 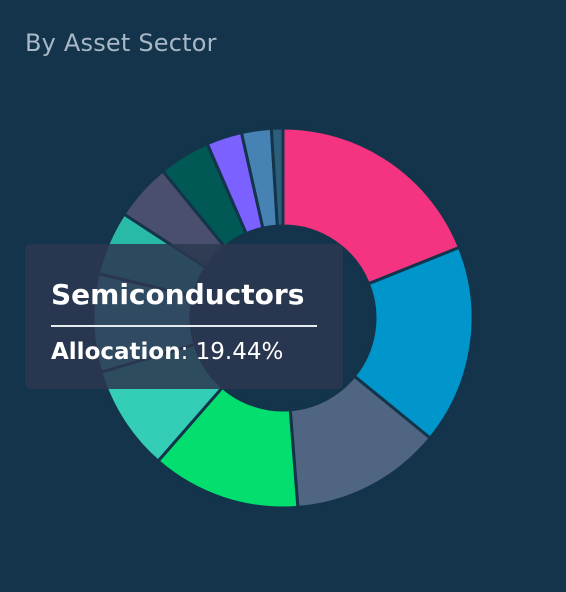 I want to click on card-title: By Asset Sector, so click(x=121, y=43).